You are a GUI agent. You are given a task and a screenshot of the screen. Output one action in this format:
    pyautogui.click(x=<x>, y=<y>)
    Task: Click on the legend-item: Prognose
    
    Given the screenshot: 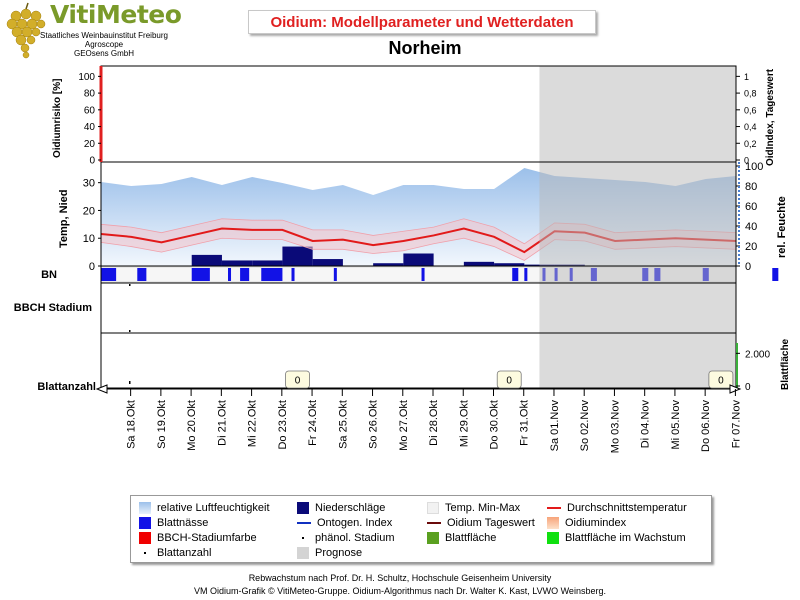 What is the action you would take?
    pyautogui.click(x=329, y=552)
    